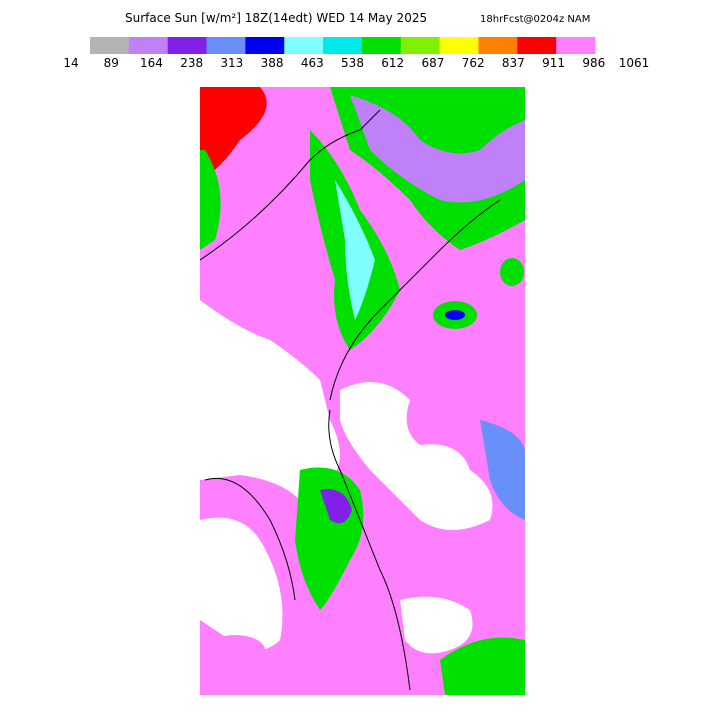  Describe the element at coordinates (70, 63) in the screenshot. I see `colorbar-label: 14` at that location.